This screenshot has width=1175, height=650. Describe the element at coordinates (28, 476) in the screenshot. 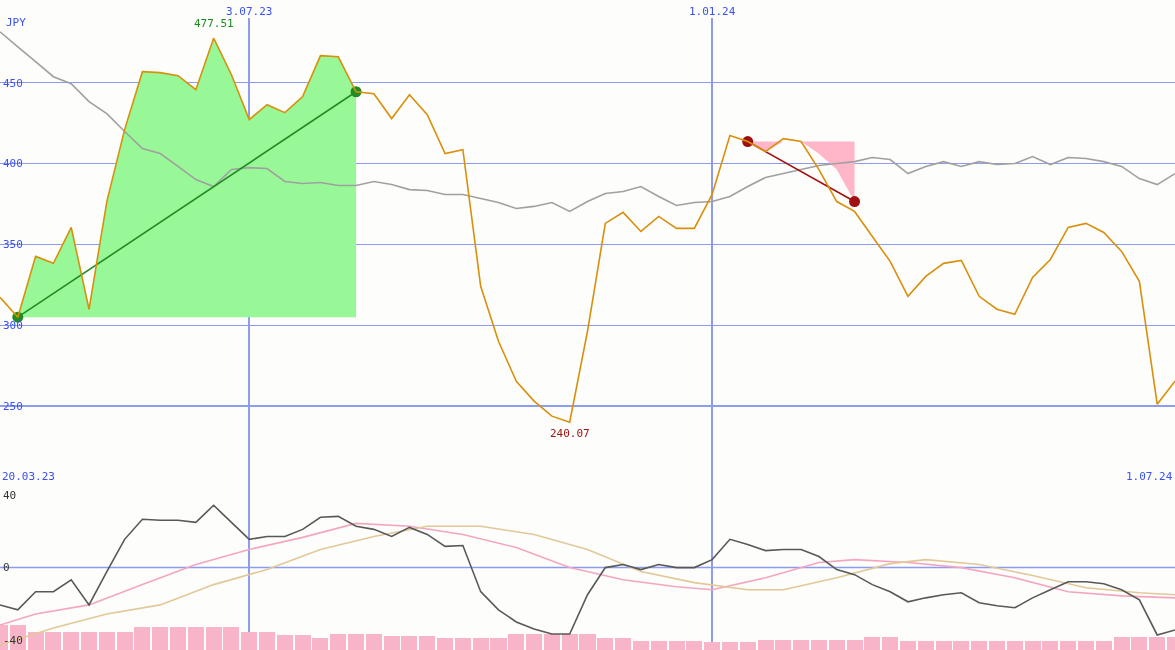

I see `annotation: 20.03.23` at that location.